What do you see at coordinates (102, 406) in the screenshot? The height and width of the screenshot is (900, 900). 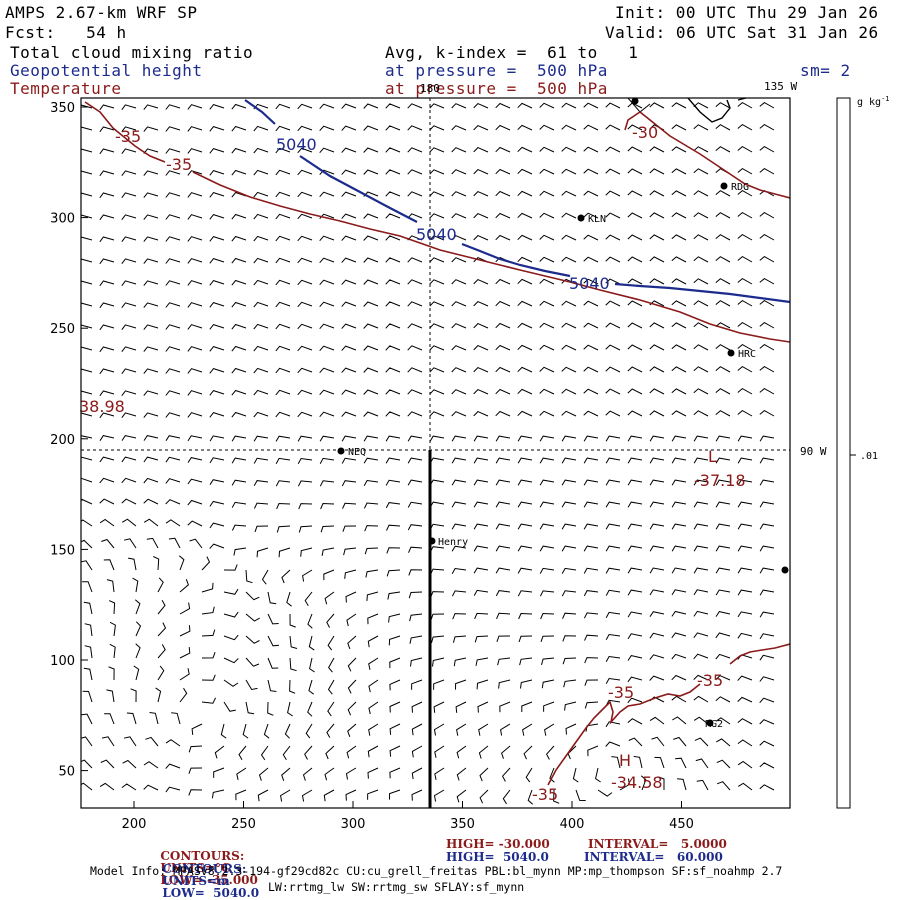 I see `edge-value: 38.98` at bounding box center [102, 406].